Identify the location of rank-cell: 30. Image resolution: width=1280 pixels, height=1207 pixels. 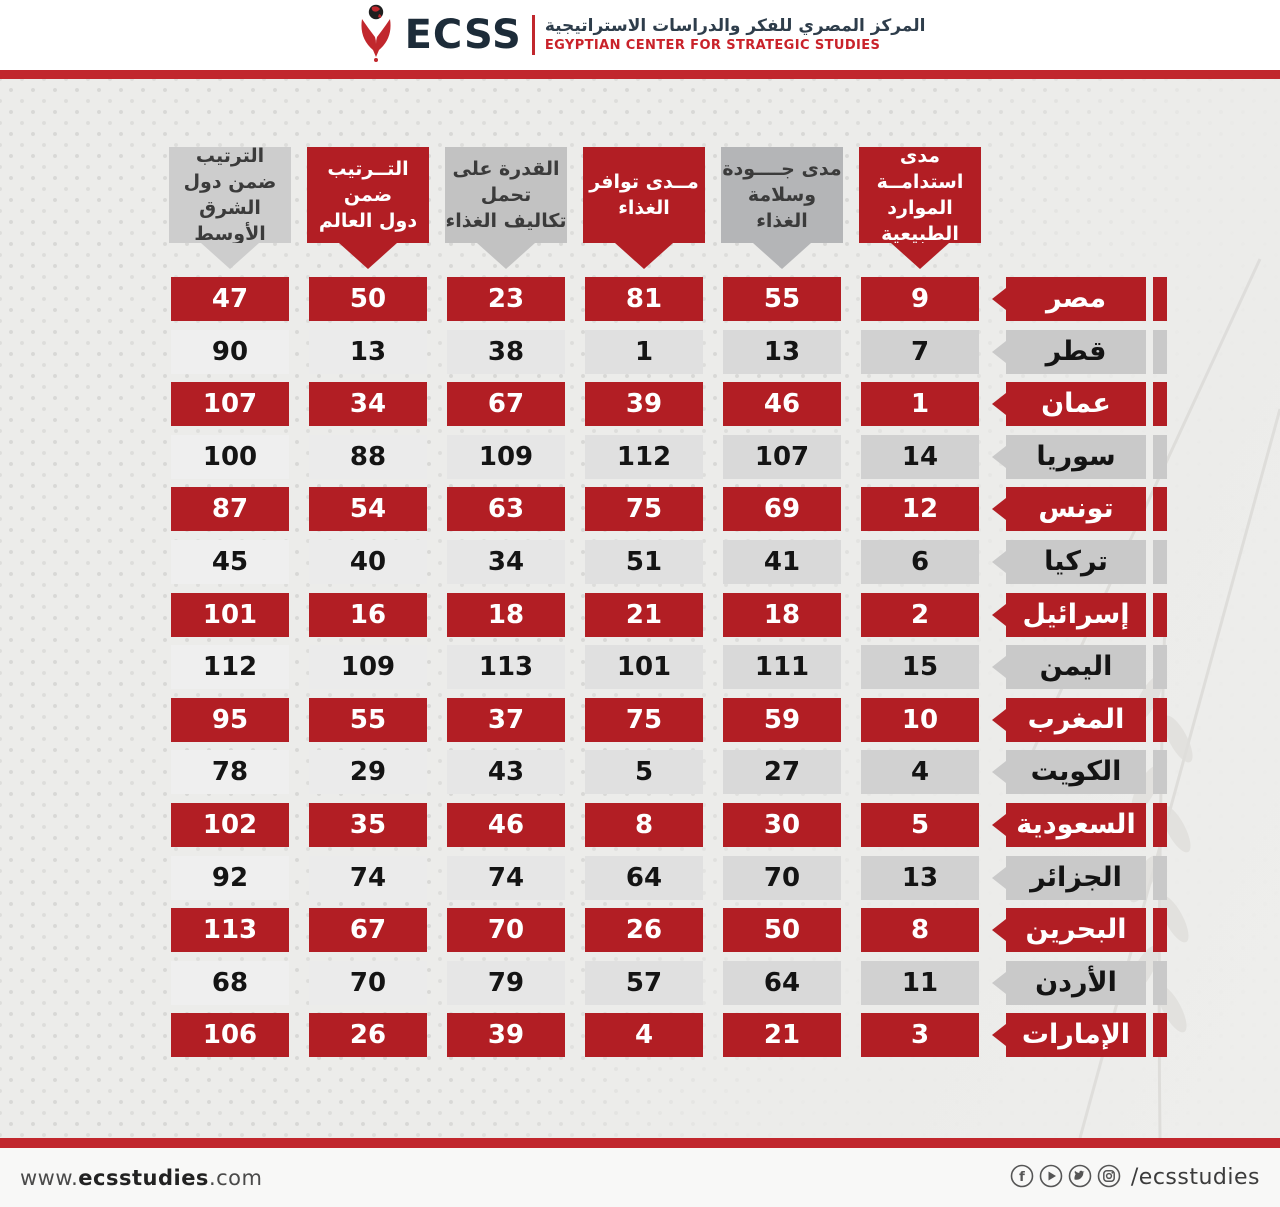
(782, 825).